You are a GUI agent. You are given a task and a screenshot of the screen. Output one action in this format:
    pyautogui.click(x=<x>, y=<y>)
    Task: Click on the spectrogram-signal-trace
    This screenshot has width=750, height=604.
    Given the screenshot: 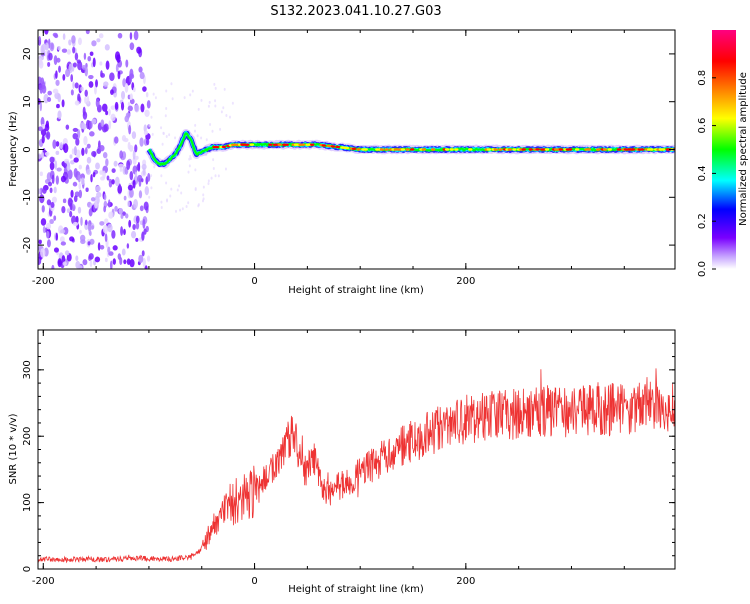 What is the action you would take?
    pyautogui.click(x=410, y=149)
    